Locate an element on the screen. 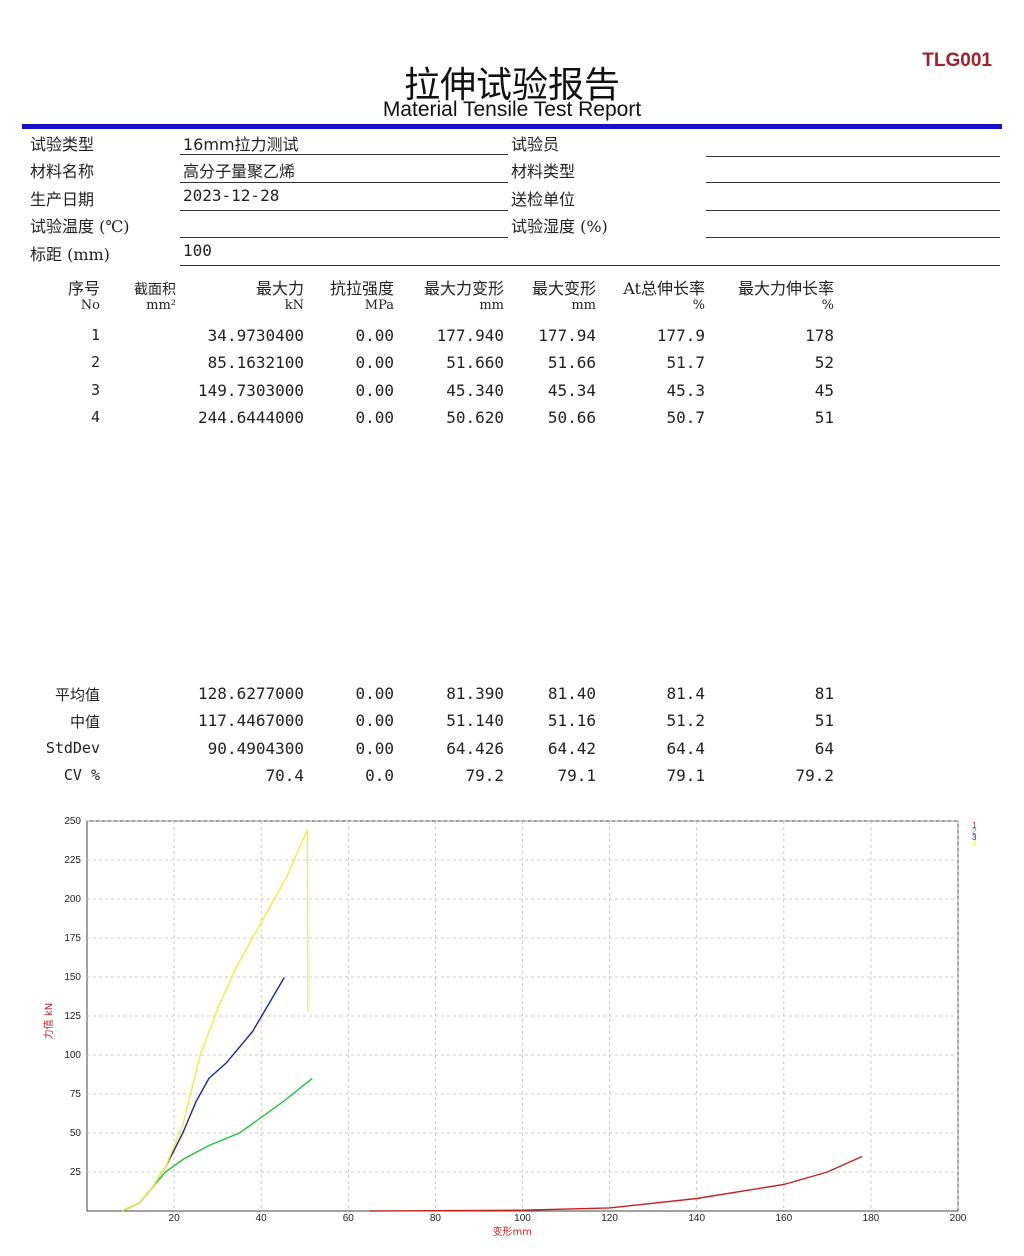 The height and width of the screenshot is (1256, 1024). y-tick-label: 75 is located at coordinates (76, 1094).